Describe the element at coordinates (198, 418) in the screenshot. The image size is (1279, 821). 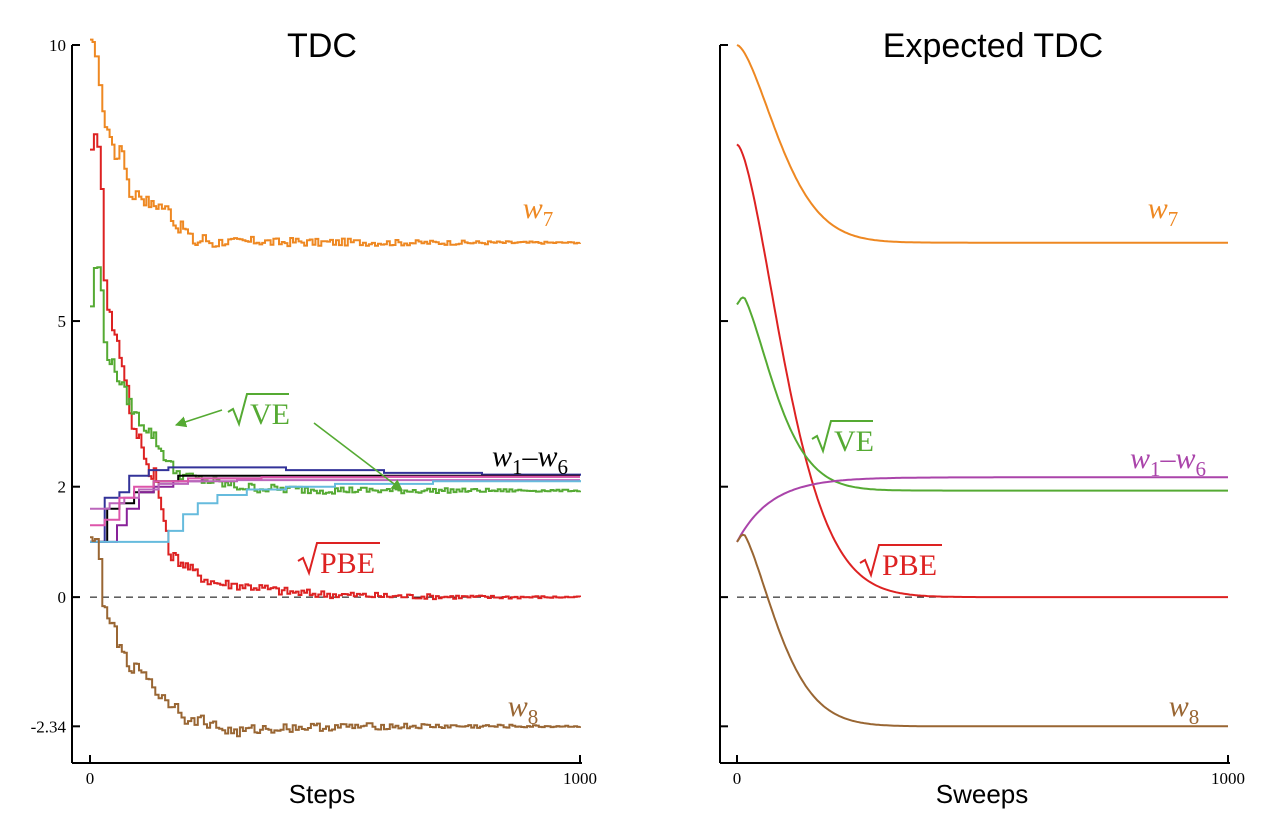
I see `ve-arrow-left` at that location.